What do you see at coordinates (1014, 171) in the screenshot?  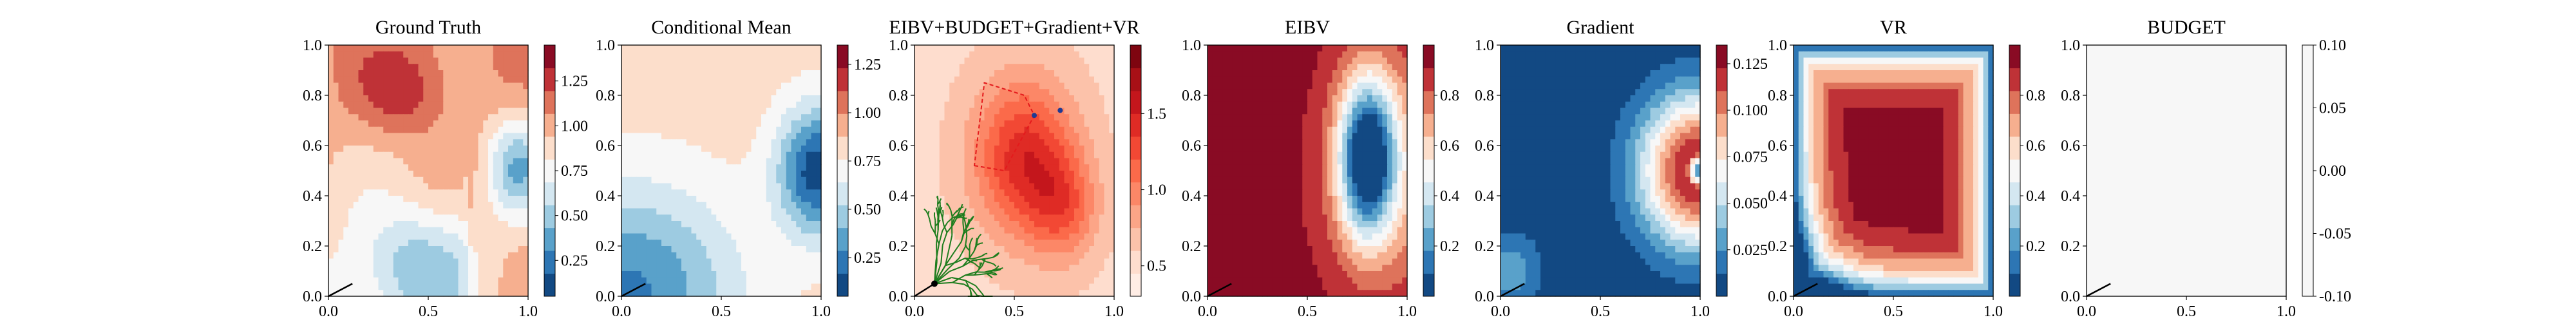 I see `heatmap-cells` at bounding box center [1014, 171].